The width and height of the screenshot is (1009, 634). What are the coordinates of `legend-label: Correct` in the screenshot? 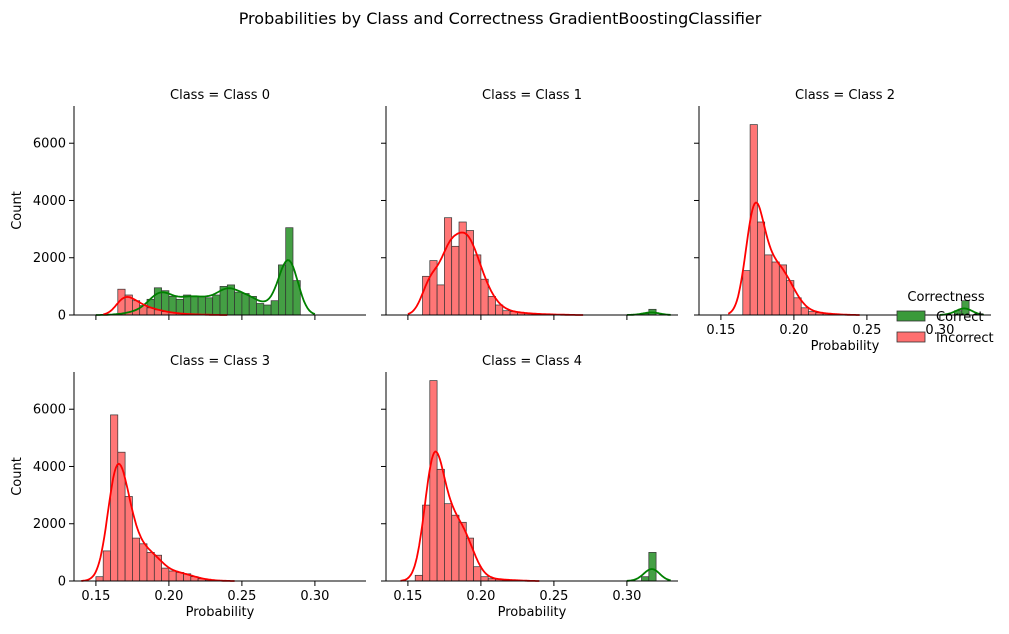 It's located at (959, 317).